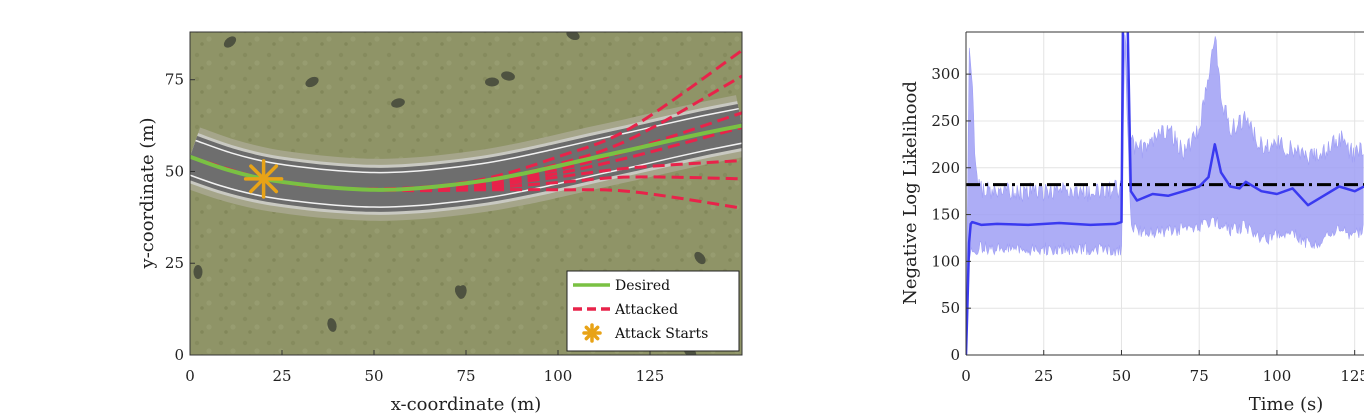 This screenshot has height=419, width=1364. What do you see at coordinates (646, 310) in the screenshot?
I see `legend-label-attacked: Attacked` at bounding box center [646, 310].